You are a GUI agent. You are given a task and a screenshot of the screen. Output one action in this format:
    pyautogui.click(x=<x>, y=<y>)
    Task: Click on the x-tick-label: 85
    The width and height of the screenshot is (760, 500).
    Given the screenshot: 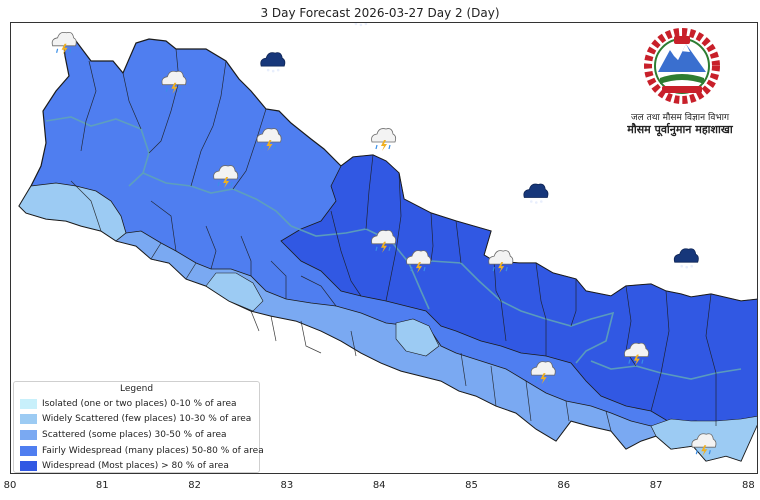 What is the action you would take?
    pyautogui.click(x=471, y=485)
    